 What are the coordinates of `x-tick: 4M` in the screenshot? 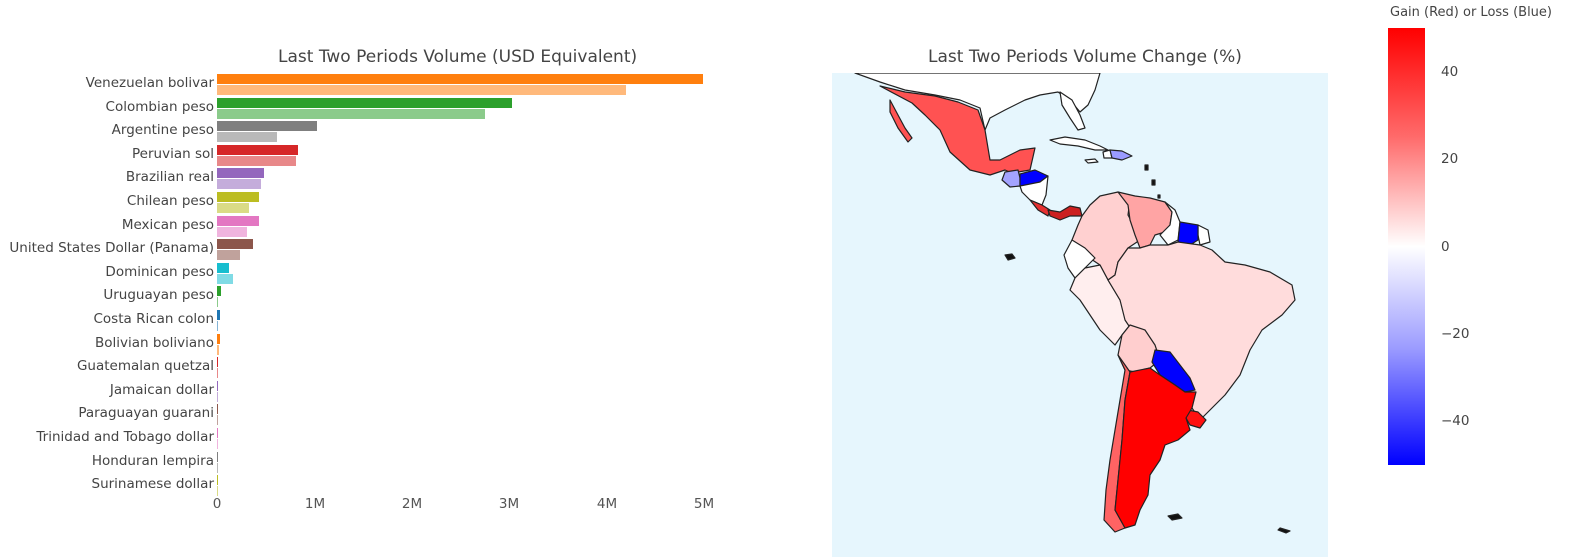 It's located at (607, 504).